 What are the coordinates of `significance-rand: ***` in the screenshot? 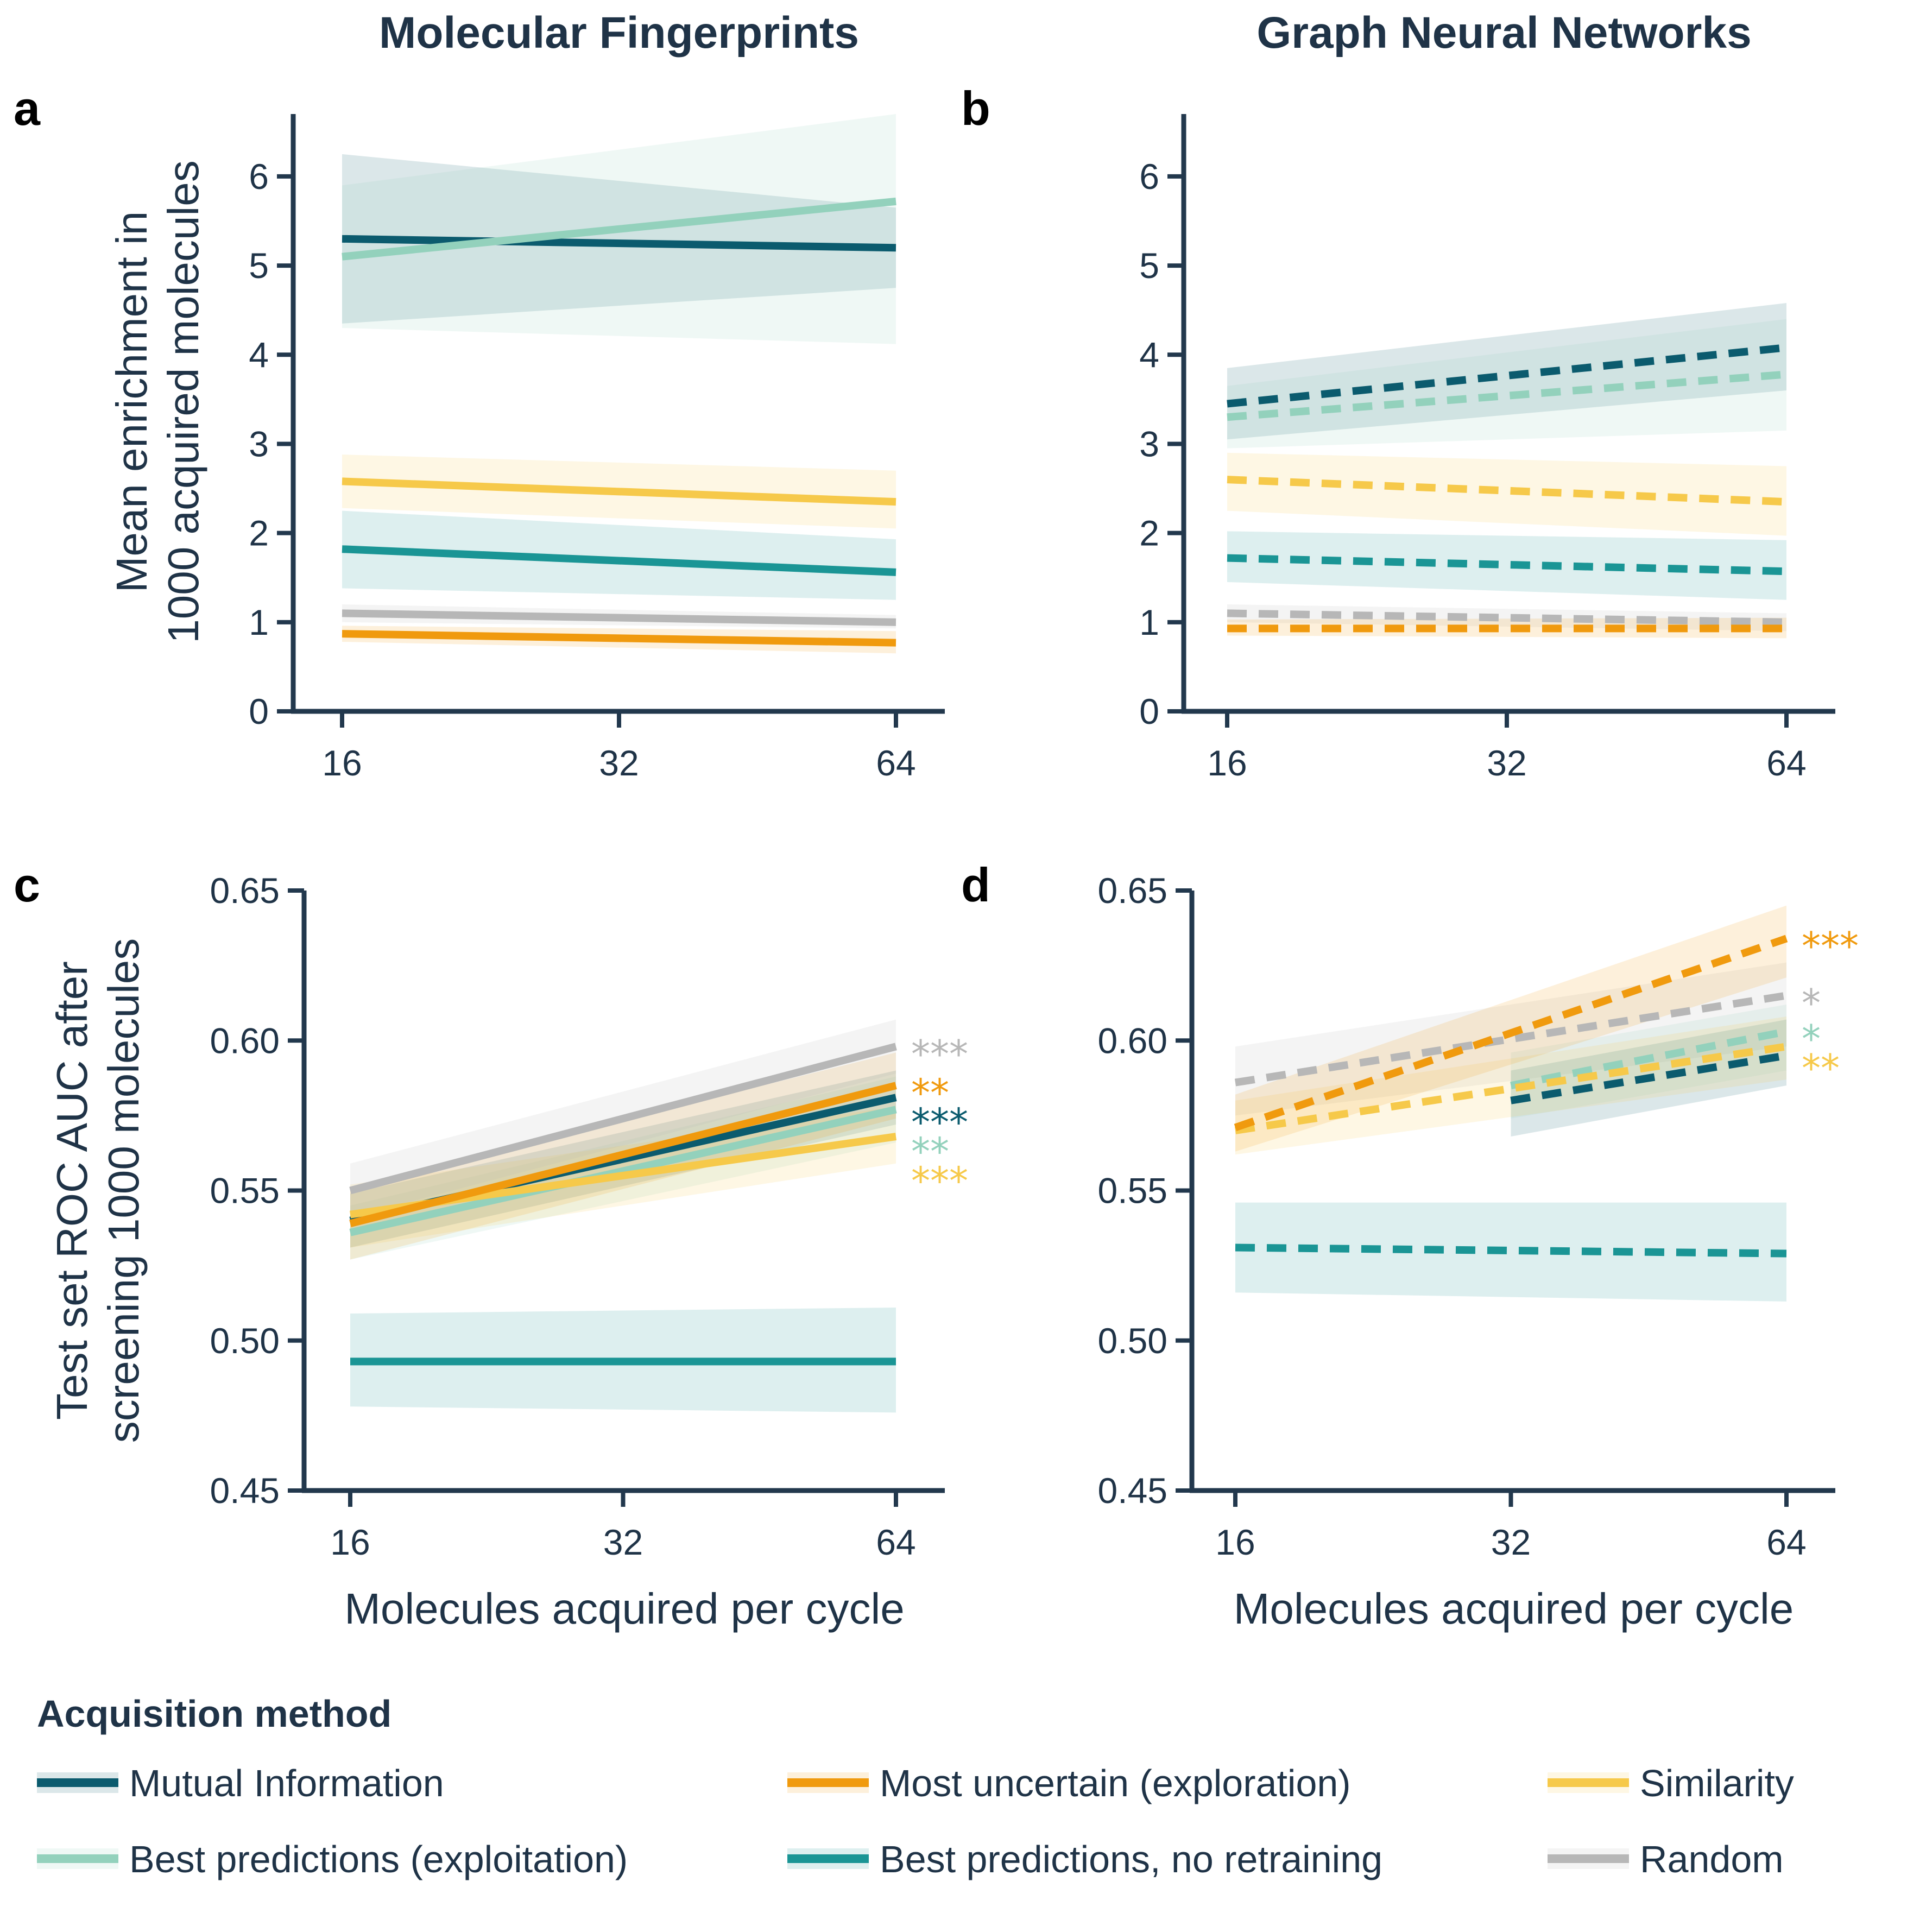 It's located at (939, 1054).